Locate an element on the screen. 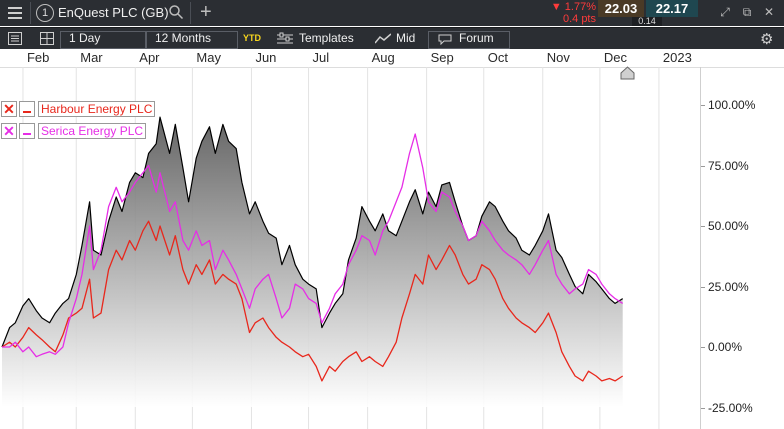  x-tick-label: Mar is located at coordinates (91, 57).